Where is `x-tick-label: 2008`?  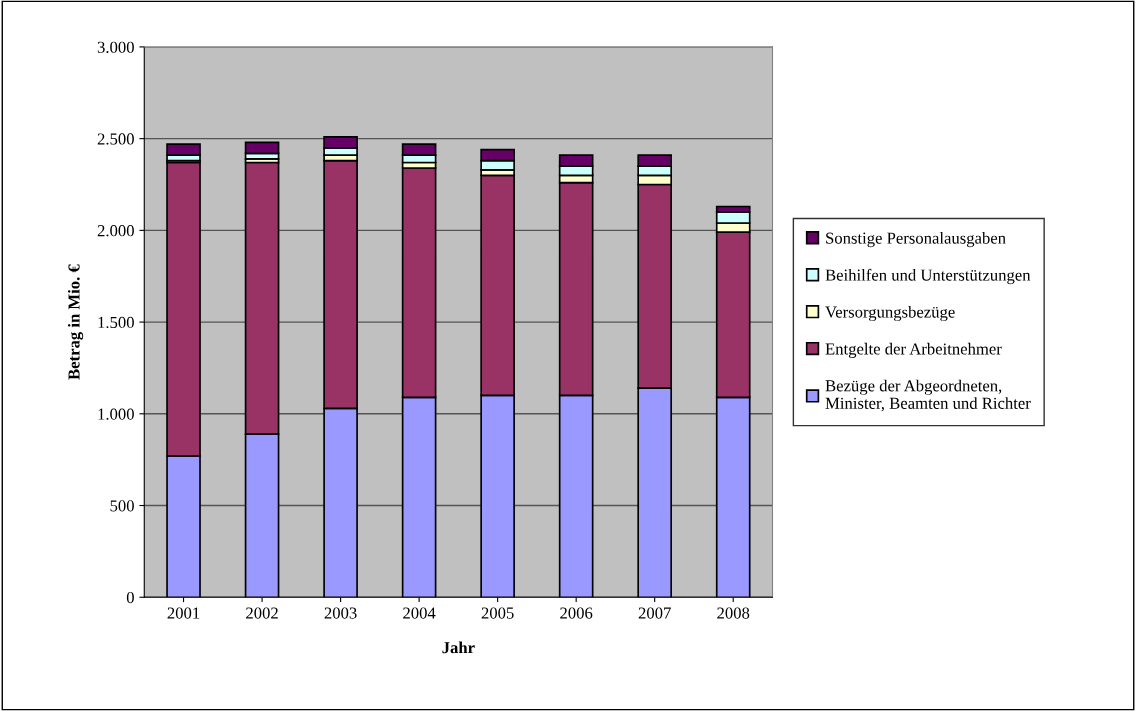 x-tick-label: 2008 is located at coordinates (733, 613).